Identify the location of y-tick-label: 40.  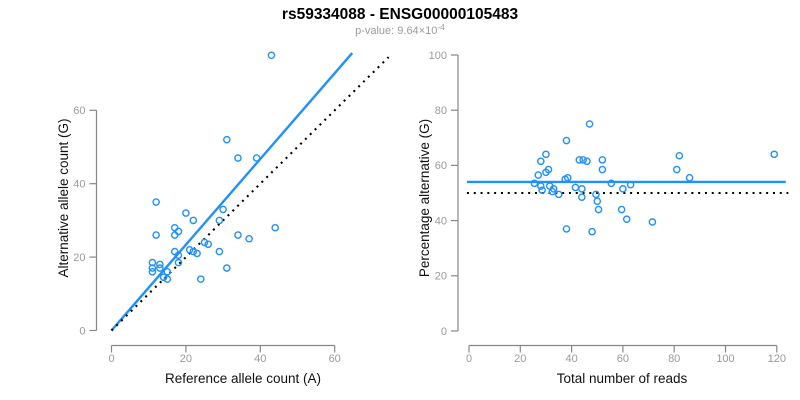
(441, 221).